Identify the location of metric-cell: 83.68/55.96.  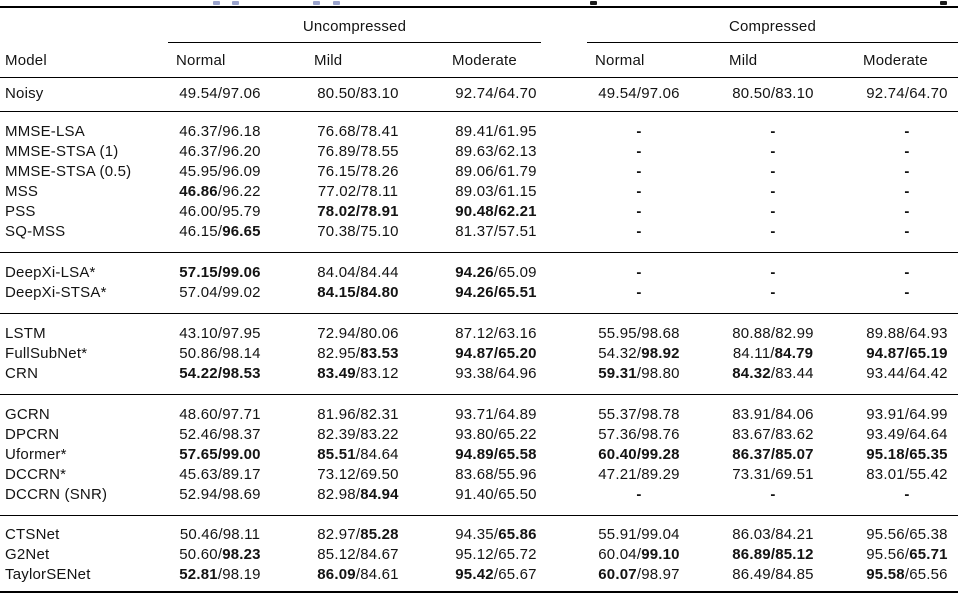
(515, 475).